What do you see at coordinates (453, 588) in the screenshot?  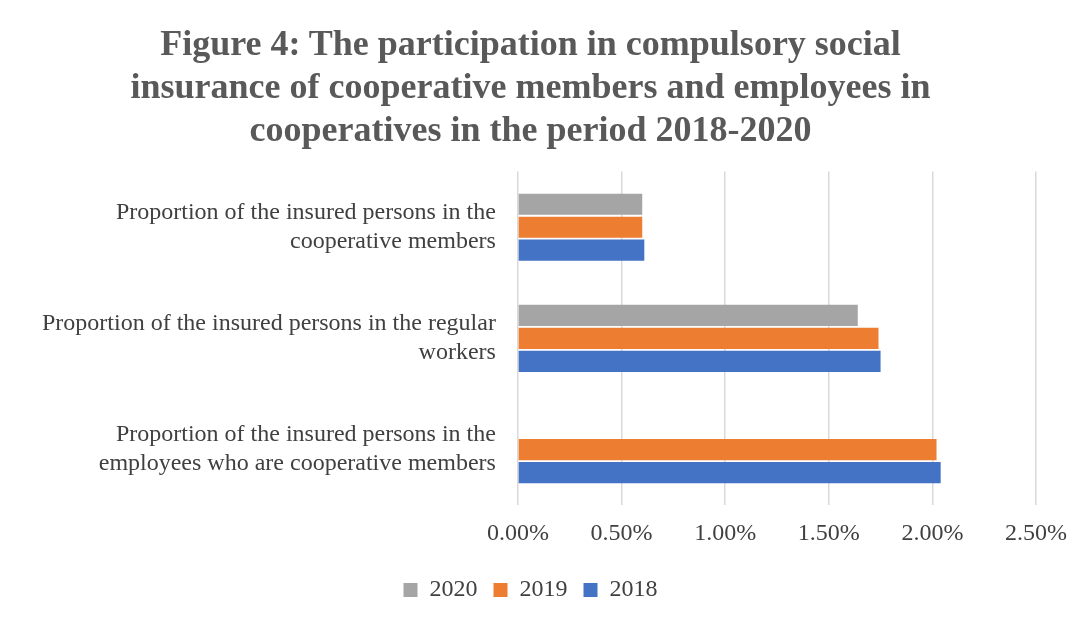 I see `legend-label: 2020` at bounding box center [453, 588].